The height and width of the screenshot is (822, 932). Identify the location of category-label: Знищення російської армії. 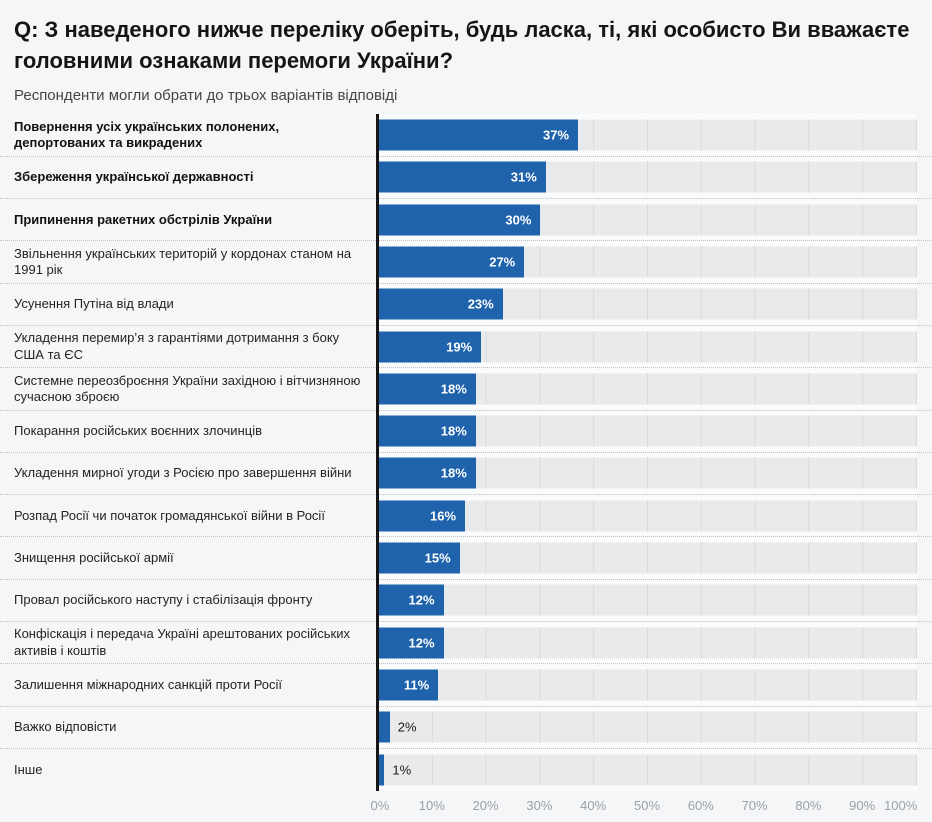
(94, 557).